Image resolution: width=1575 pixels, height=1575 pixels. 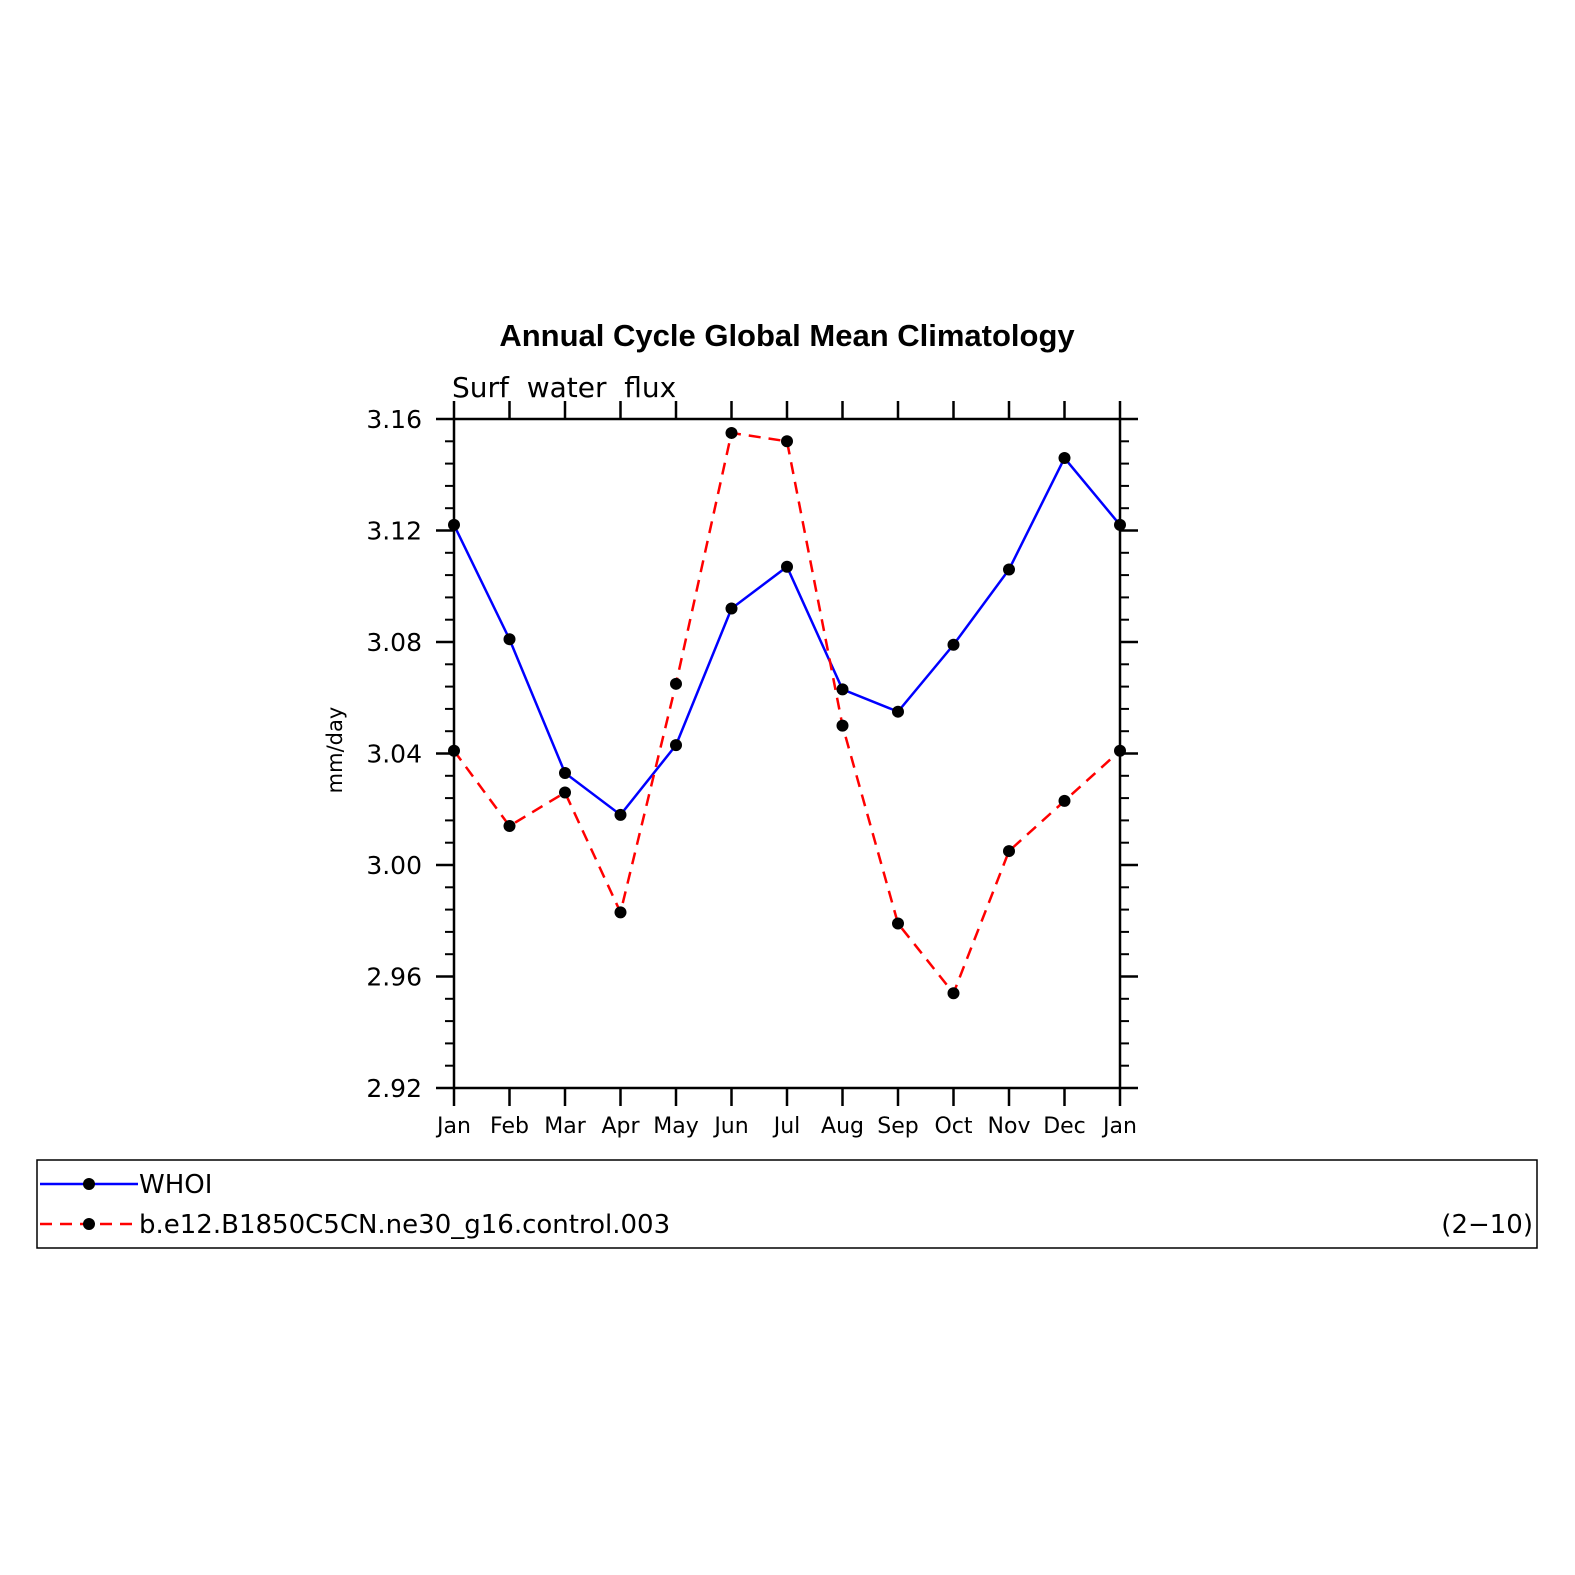 I want to click on y-tick-label: 2.96, so click(x=394, y=977).